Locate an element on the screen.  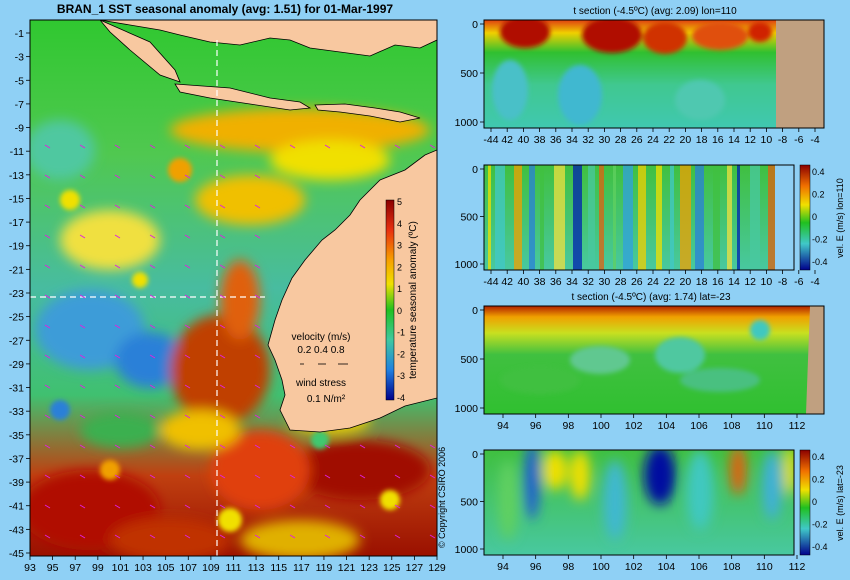
y-tick-label: 1000 is located at coordinates (467, 550).